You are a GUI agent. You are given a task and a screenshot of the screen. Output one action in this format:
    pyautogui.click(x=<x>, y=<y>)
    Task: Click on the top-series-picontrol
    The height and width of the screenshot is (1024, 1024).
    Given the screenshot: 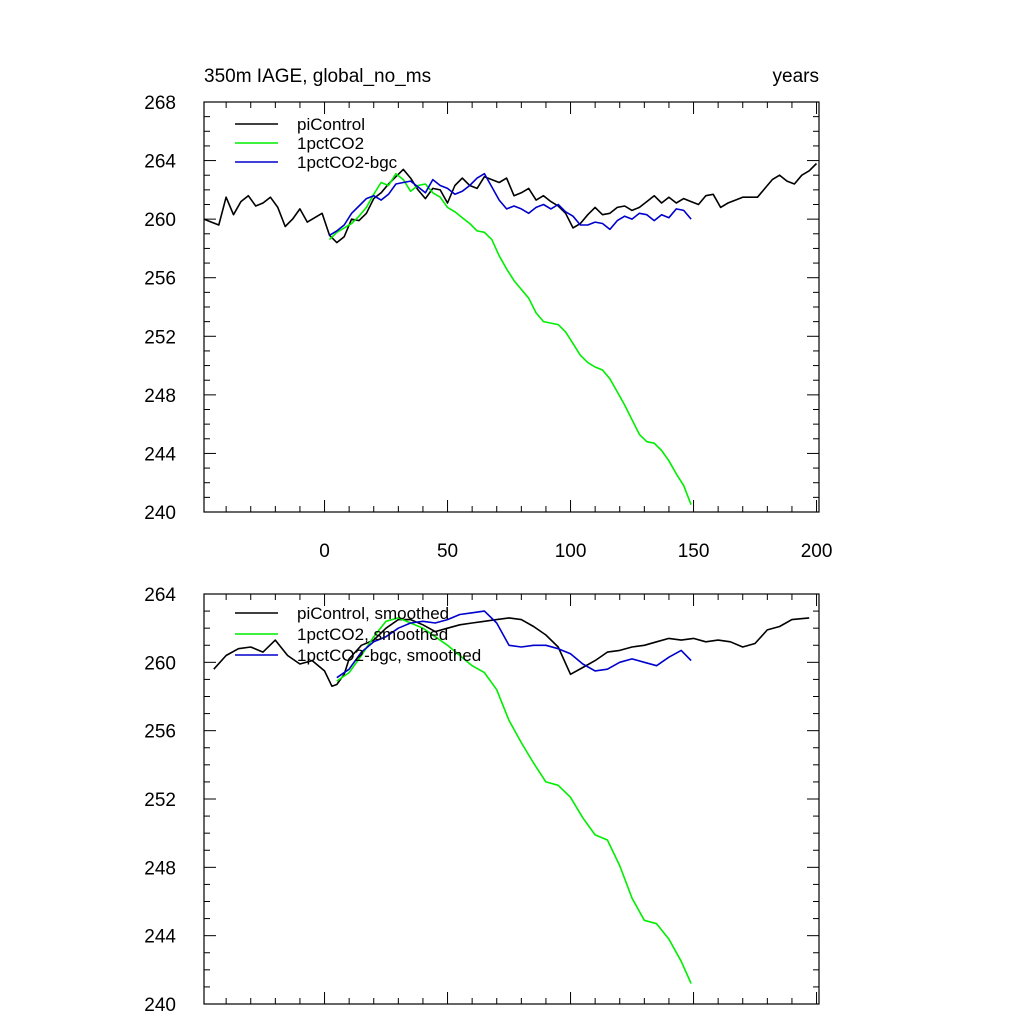 What is the action you would take?
    pyautogui.click(x=511, y=203)
    